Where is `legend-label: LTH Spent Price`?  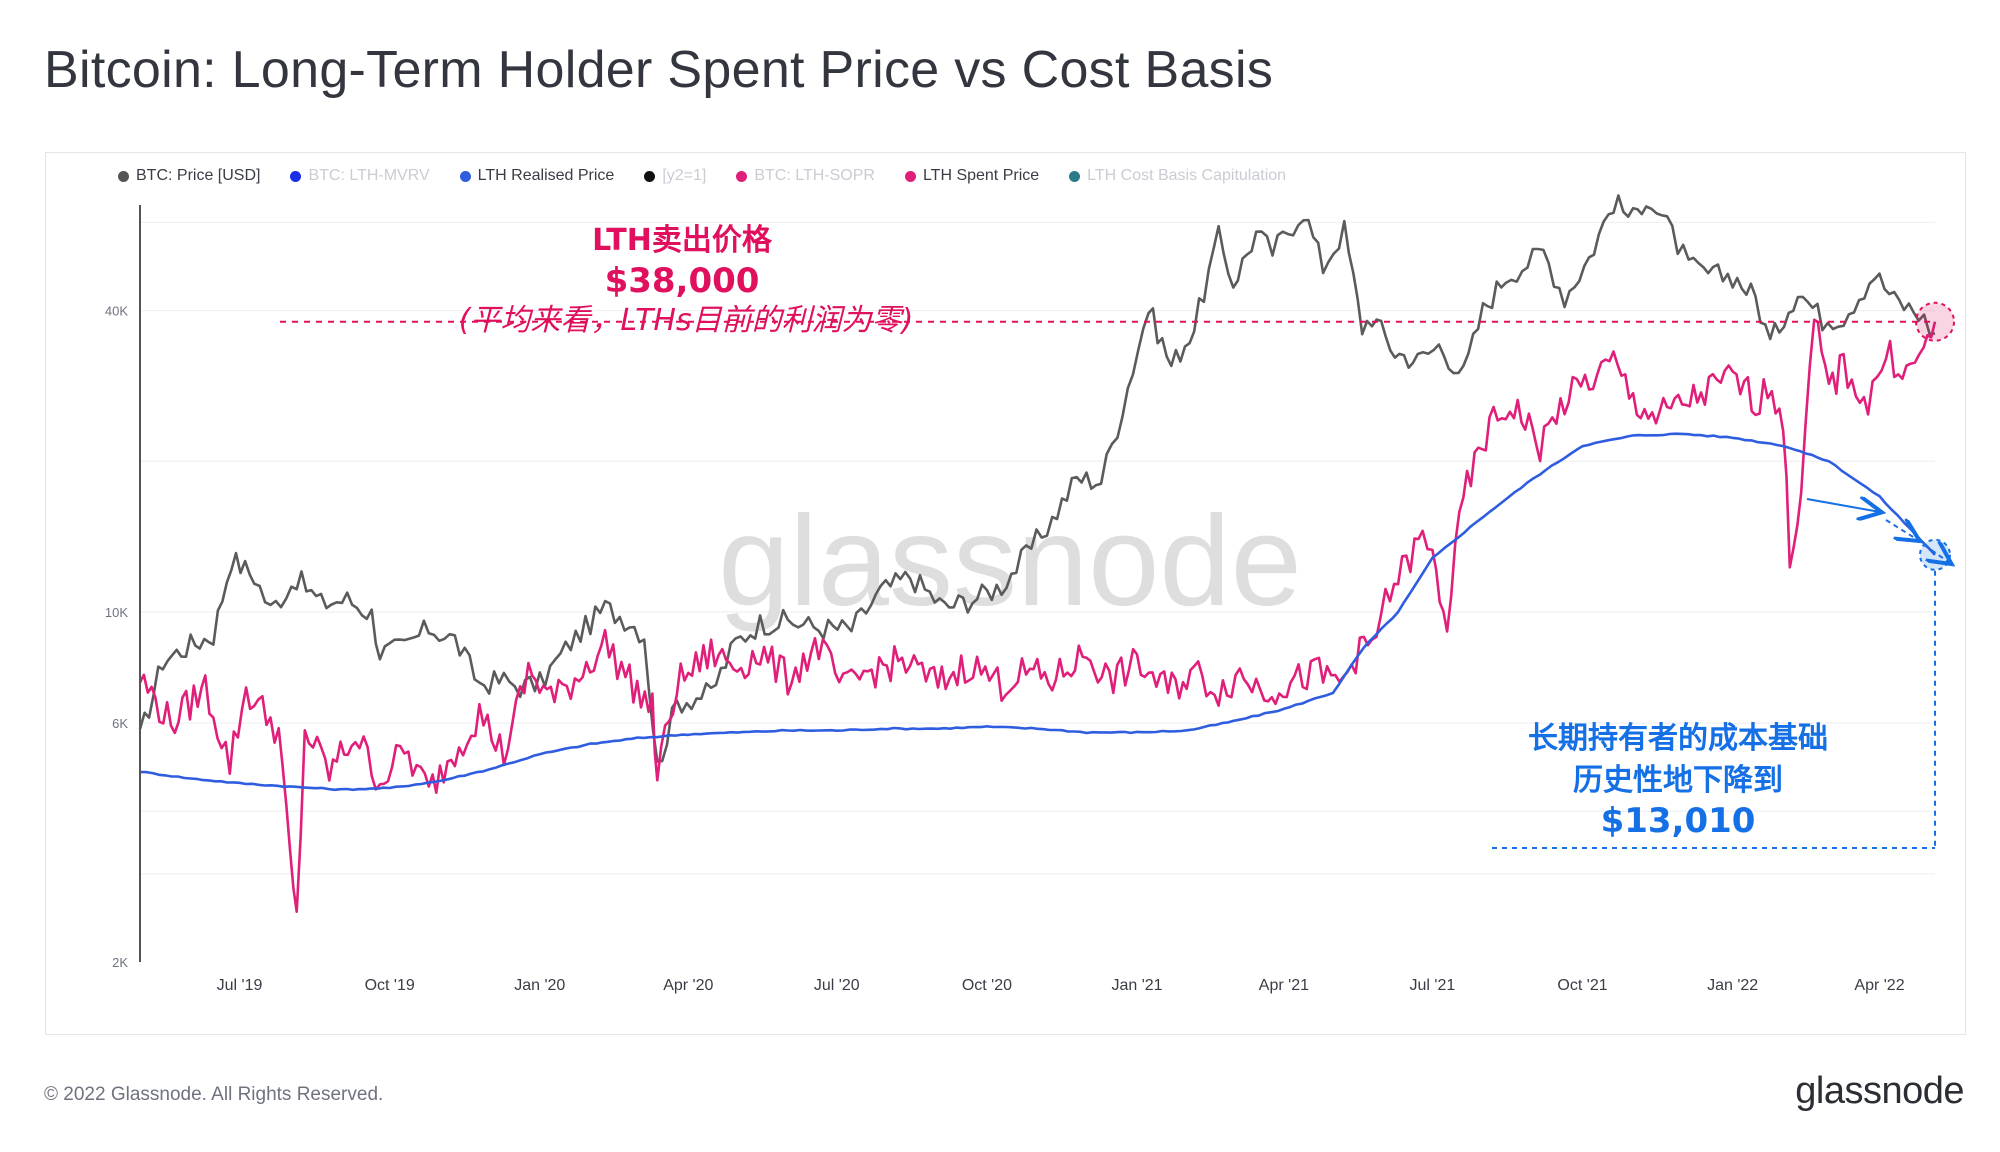
legend-label: LTH Spent Price is located at coordinates (981, 175).